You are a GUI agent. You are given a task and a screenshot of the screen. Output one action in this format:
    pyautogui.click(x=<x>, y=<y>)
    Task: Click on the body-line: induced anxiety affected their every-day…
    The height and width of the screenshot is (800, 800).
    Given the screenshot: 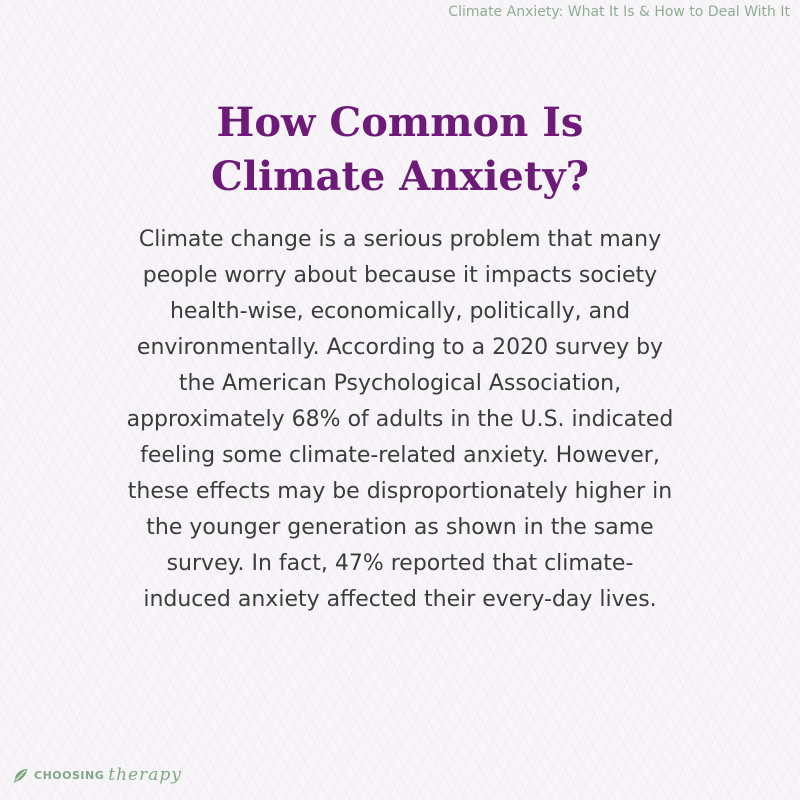 What is the action you would take?
    pyautogui.click(x=400, y=599)
    